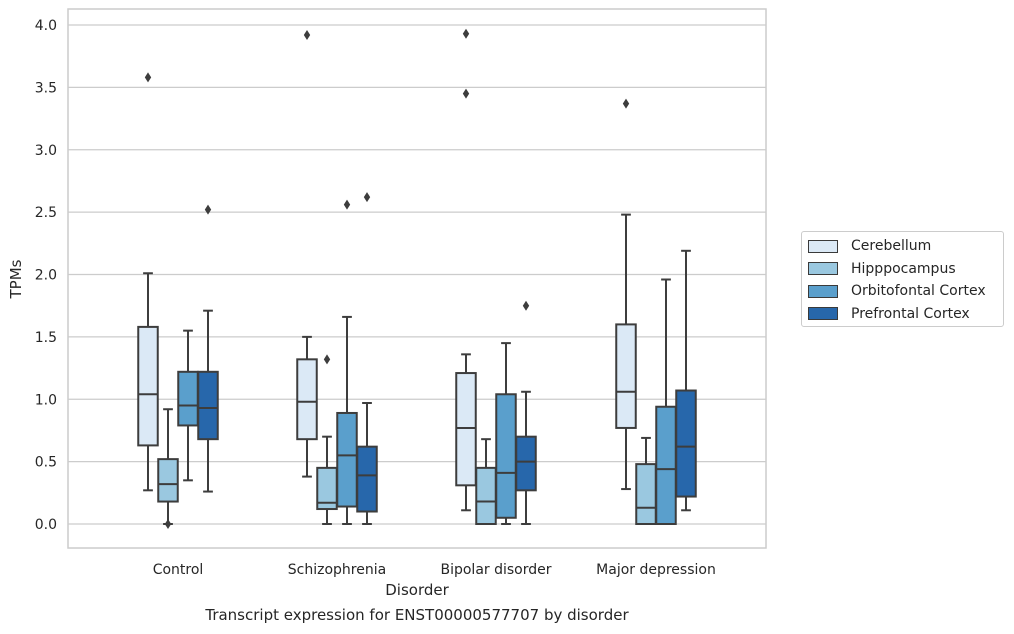  Describe the element at coordinates (495, 570) in the screenshot. I see `x-tick-label: Bipolar disorder` at that location.